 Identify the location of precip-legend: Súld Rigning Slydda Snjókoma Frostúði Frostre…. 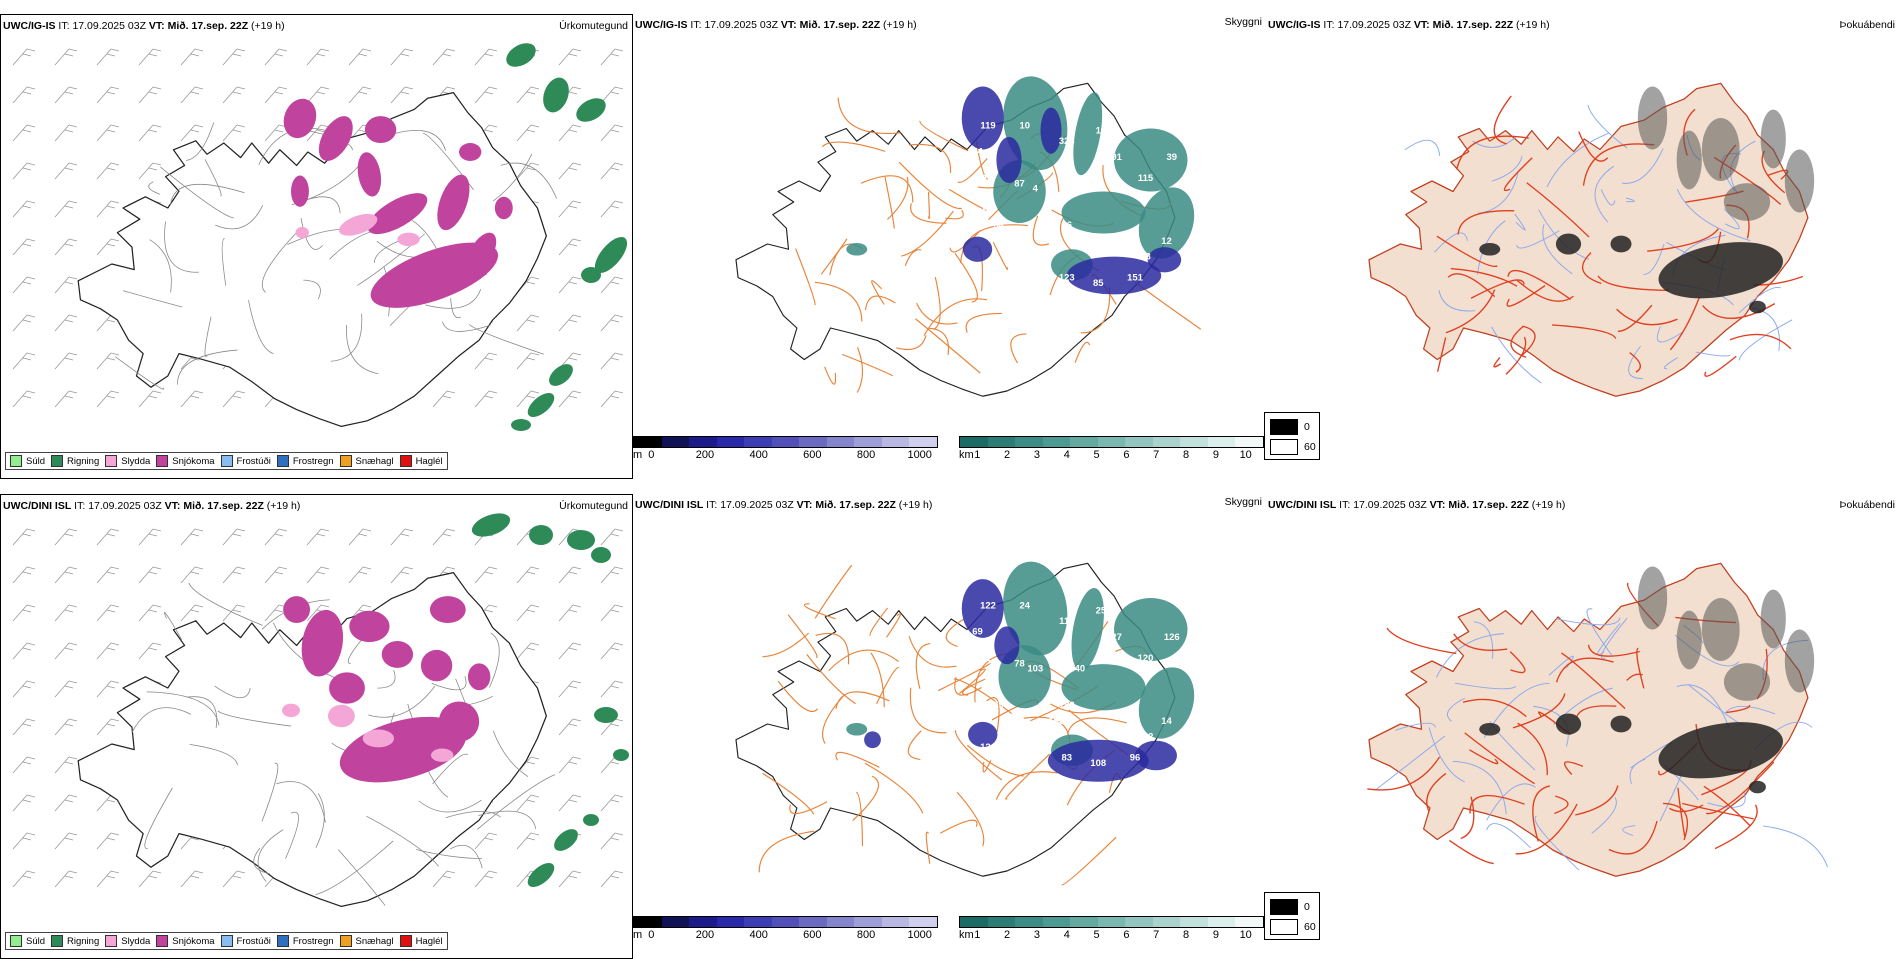
(226, 461).